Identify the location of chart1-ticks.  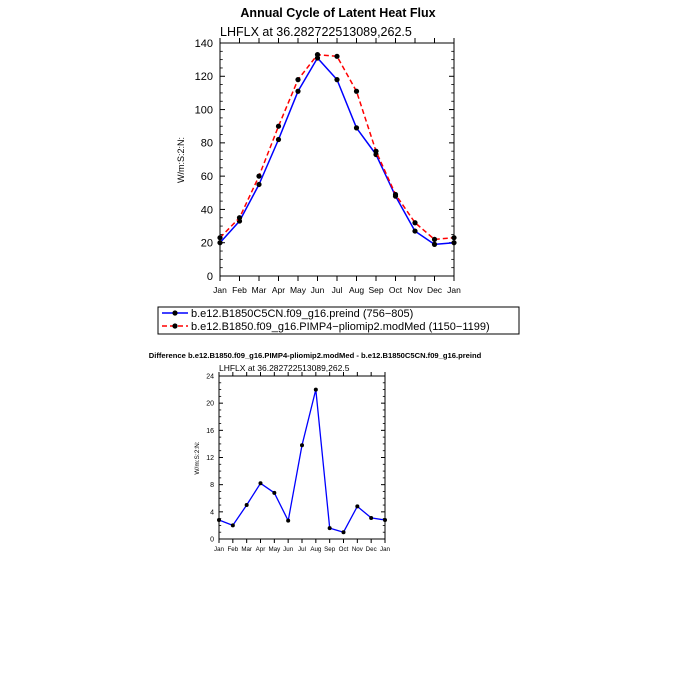
(337, 159).